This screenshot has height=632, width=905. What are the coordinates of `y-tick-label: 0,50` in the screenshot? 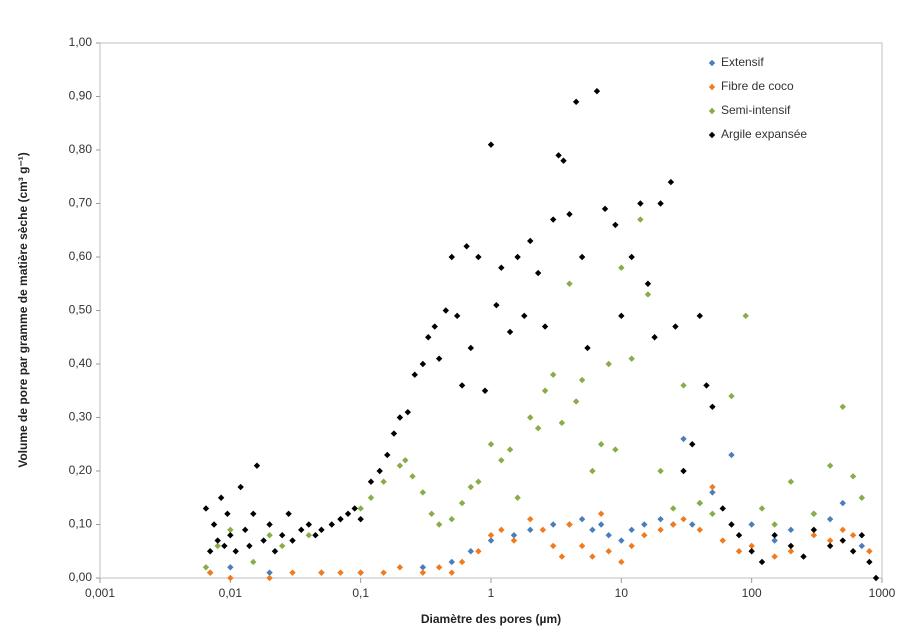 It's located at (81, 310).